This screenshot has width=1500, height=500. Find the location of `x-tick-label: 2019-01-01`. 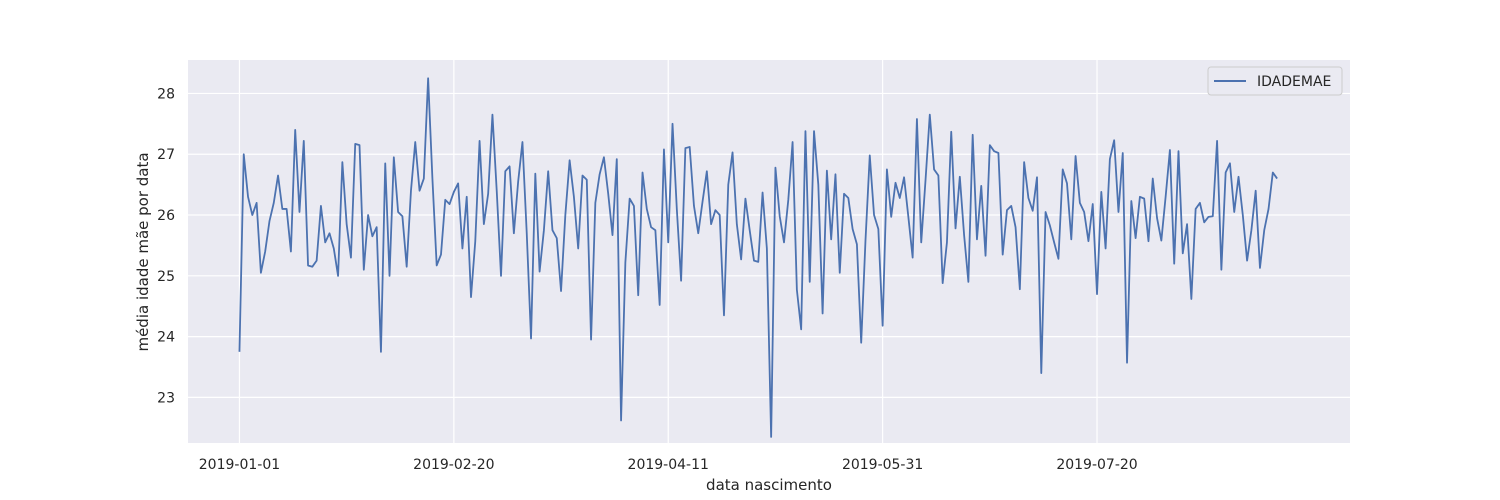

x-tick-label: 2019-01-01 is located at coordinates (239, 465).